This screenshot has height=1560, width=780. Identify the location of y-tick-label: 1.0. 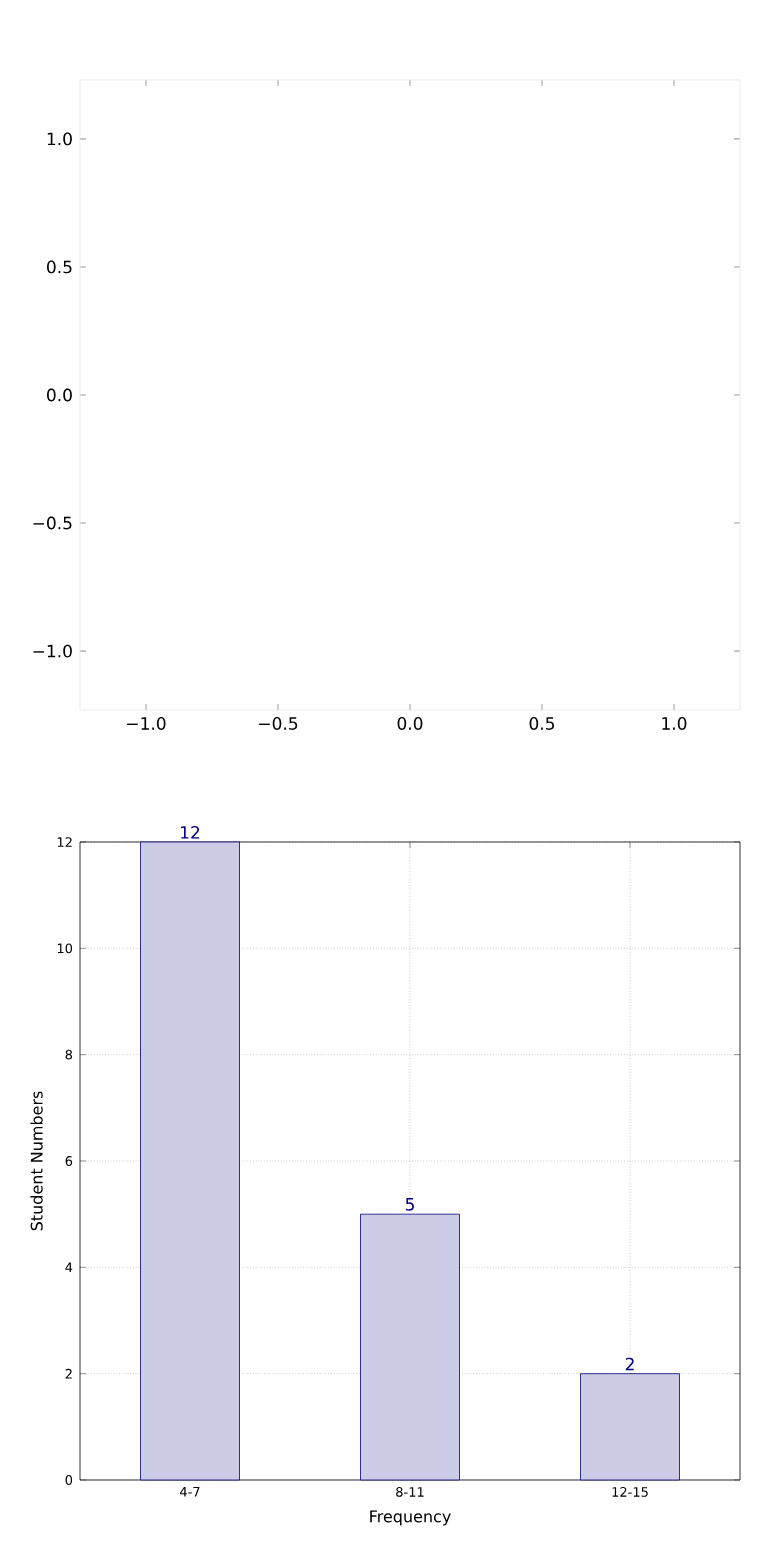
(59, 139).